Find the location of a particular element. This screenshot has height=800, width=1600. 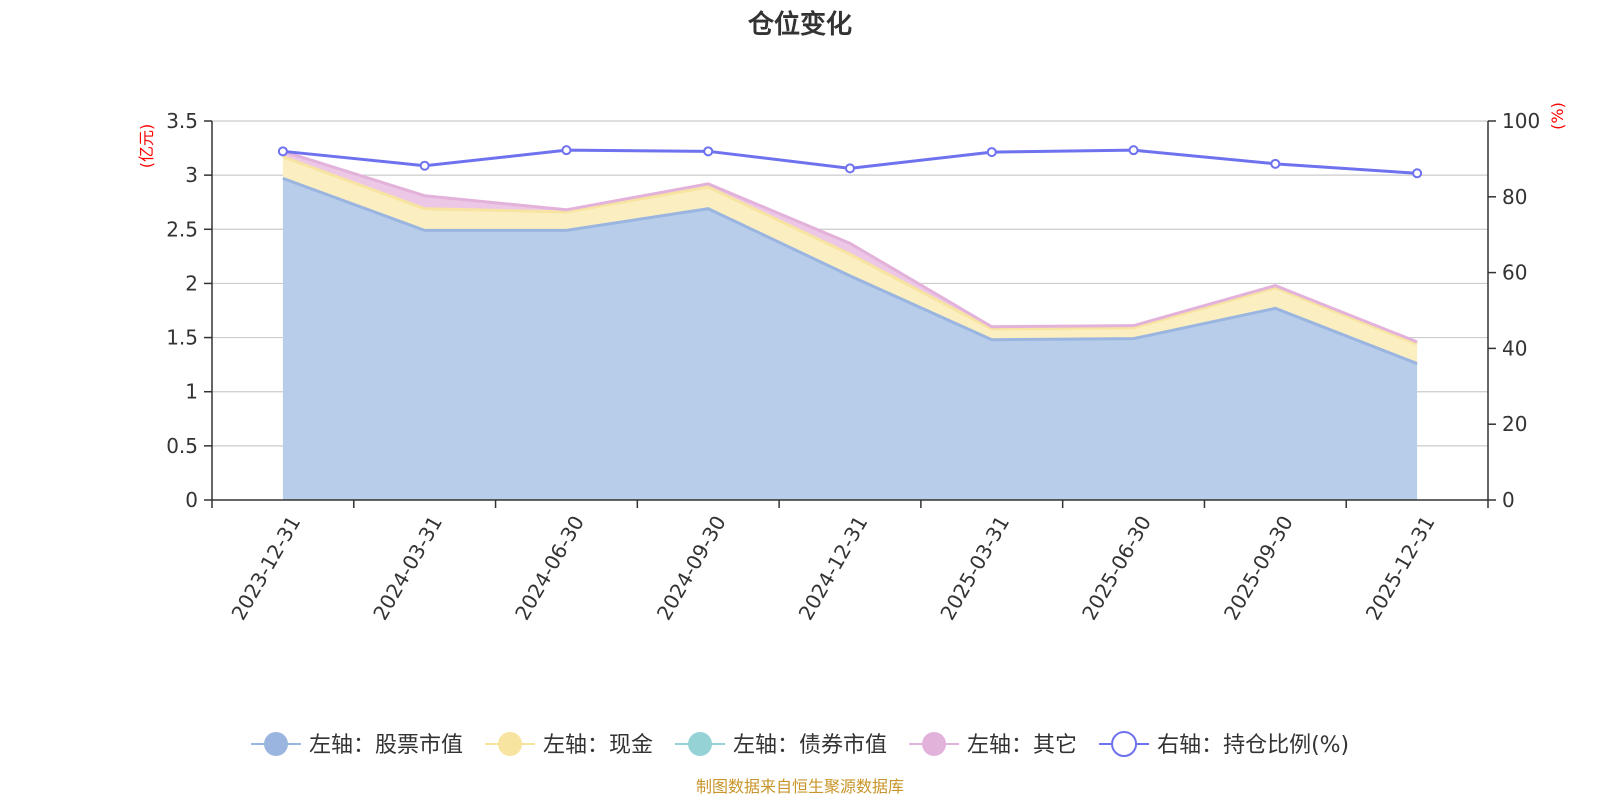

right-tick-label: 40 is located at coordinates (1514, 348).